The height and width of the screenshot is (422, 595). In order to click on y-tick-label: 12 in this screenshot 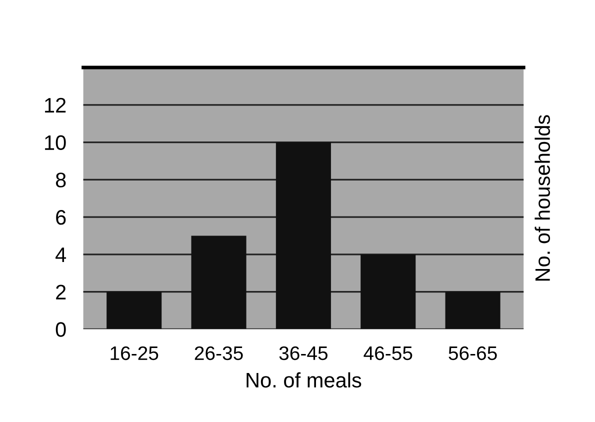, I will do `click(55, 105)`.